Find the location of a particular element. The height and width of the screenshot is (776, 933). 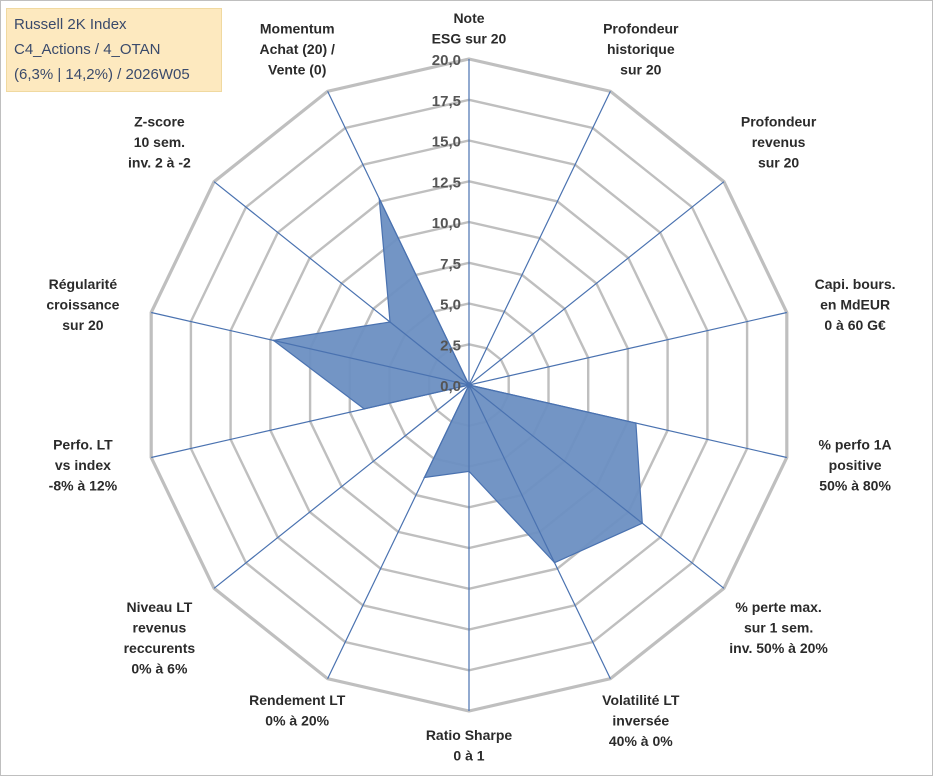

axis-label: Profondeur revenus sur 20 is located at coordinates (779, 141).